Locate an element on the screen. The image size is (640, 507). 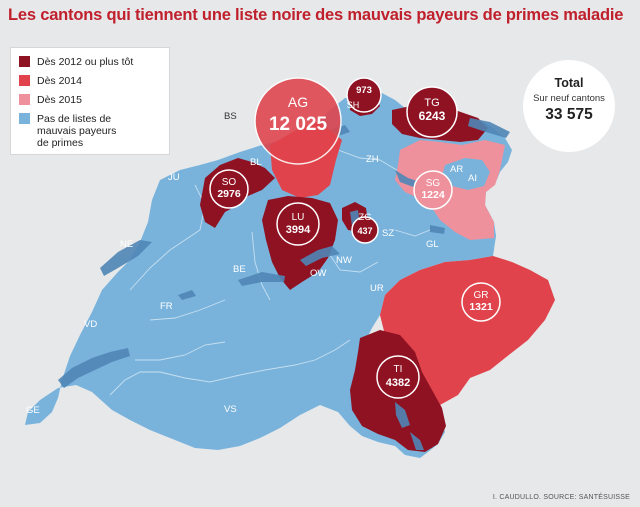
canton-label-fr: FR is located at coordinates (166, 306).